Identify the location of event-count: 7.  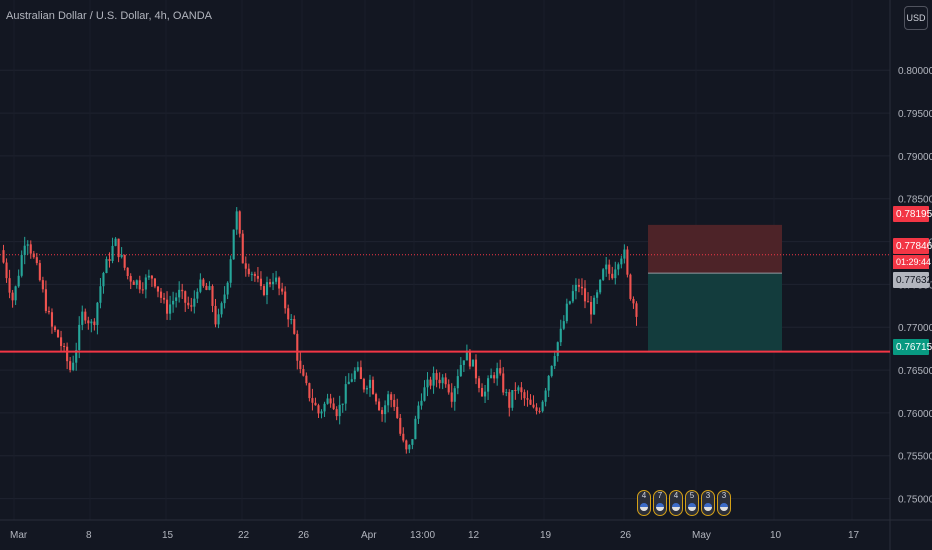
(660, 495).